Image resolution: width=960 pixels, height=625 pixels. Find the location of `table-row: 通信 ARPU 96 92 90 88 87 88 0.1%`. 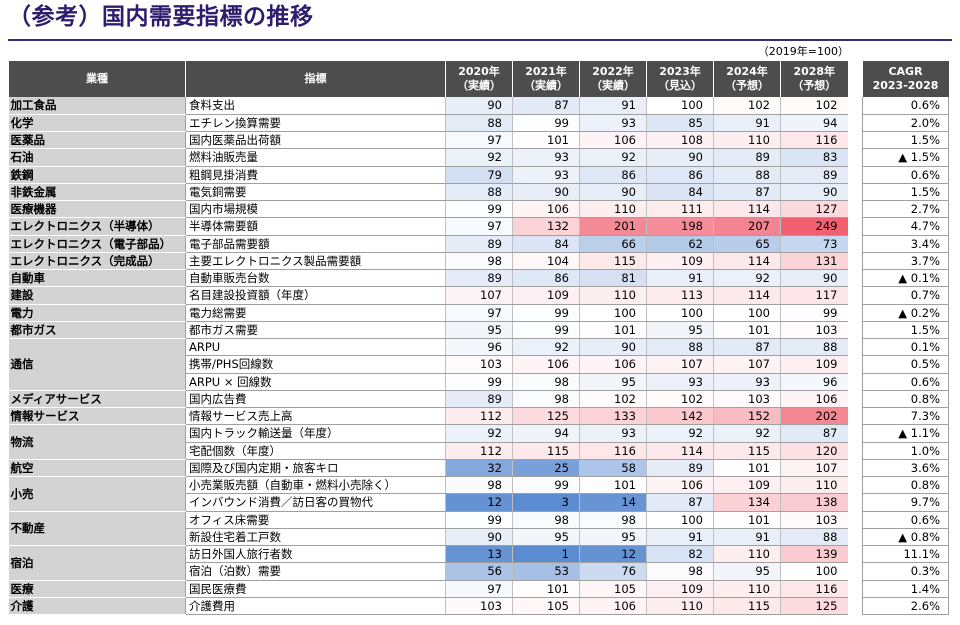

table-row: 通信 ARPU 96 92 90 88 87 88 0.1% is located at coordinates (478, 364).